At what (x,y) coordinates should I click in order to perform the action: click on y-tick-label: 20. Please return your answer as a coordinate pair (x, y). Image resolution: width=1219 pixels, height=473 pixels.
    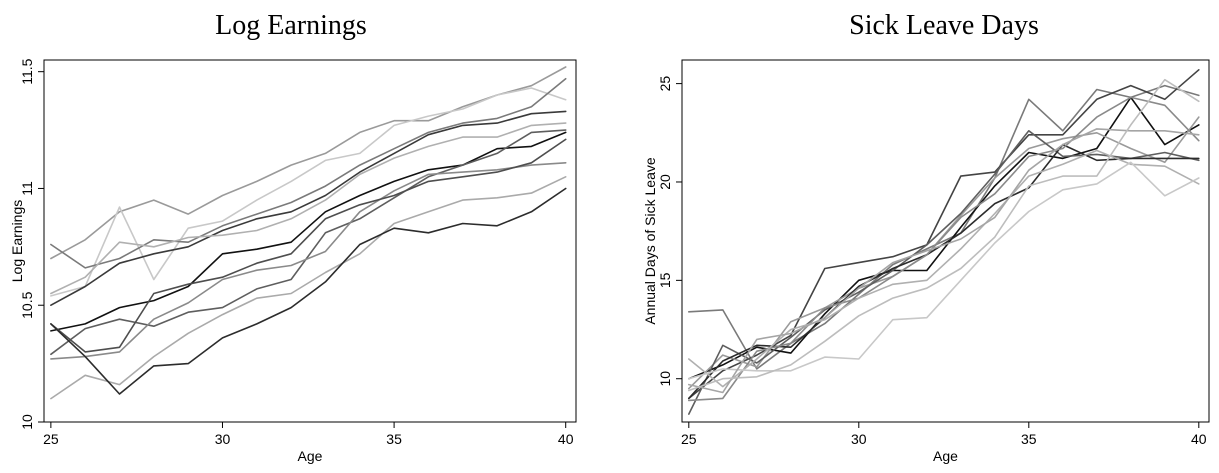
    Looking at the image, I should click on (665, 182).